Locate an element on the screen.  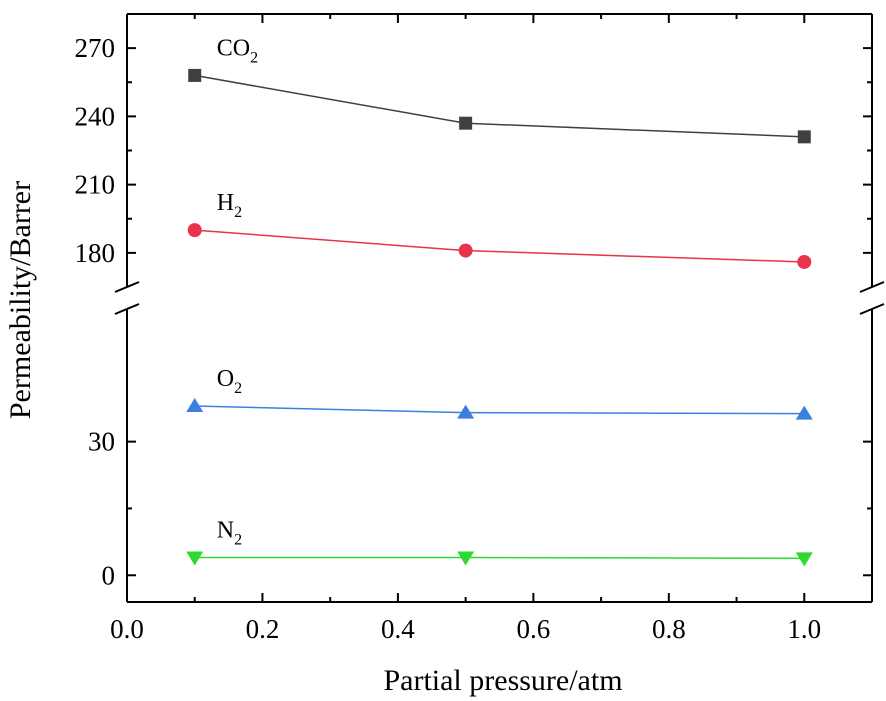
x-tick-label: 0.0 is located at coordinates (127, 629).